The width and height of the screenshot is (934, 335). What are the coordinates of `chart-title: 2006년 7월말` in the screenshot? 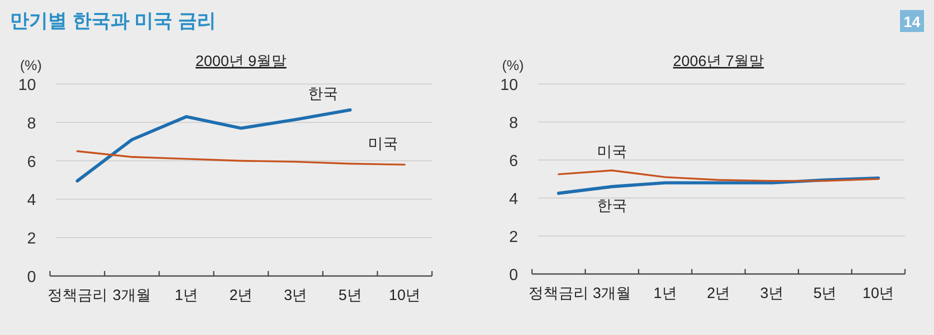 It's located at (718, 61).